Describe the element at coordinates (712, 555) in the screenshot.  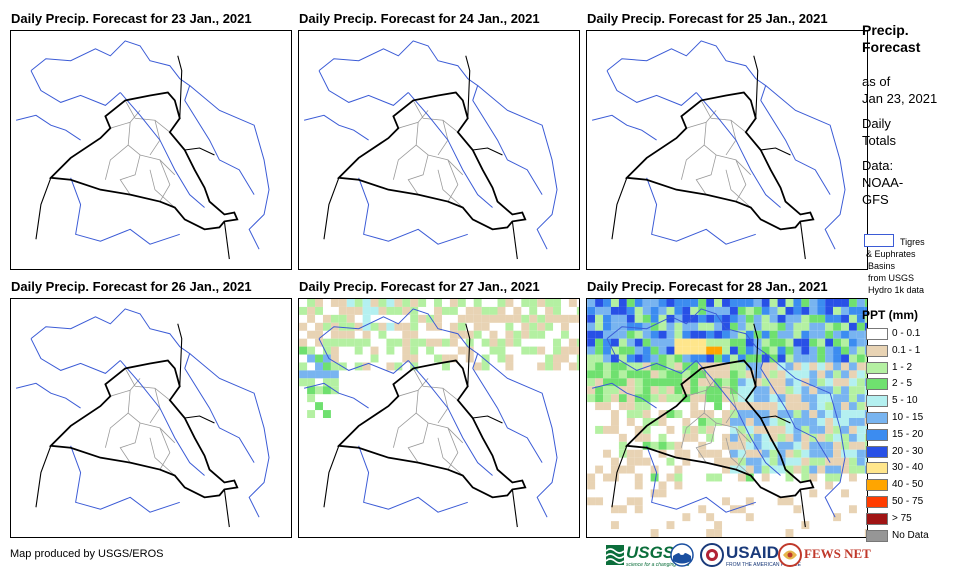
I see `usaid-seal-icon` at that location.